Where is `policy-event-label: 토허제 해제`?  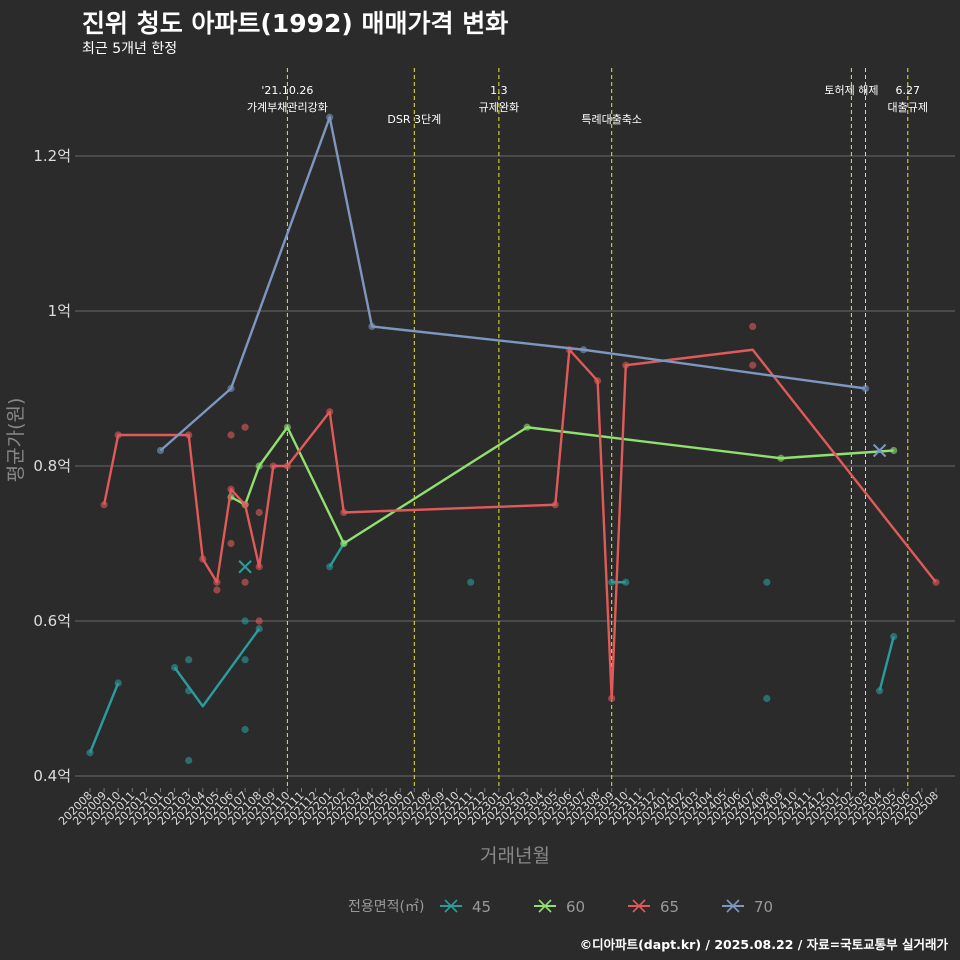 policy-event-label: 토허제 해제 is located at coordinates (851, 90).